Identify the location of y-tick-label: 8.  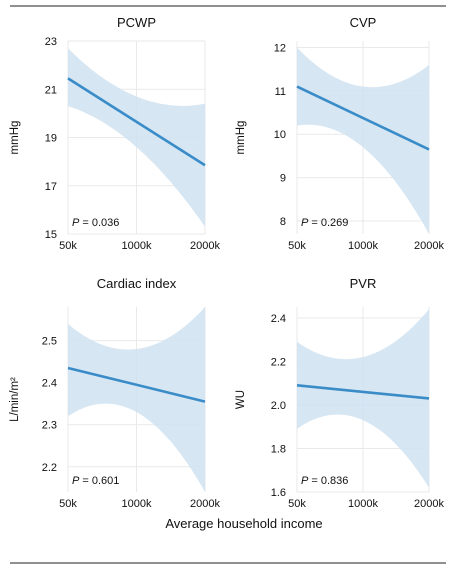
(283, 222).